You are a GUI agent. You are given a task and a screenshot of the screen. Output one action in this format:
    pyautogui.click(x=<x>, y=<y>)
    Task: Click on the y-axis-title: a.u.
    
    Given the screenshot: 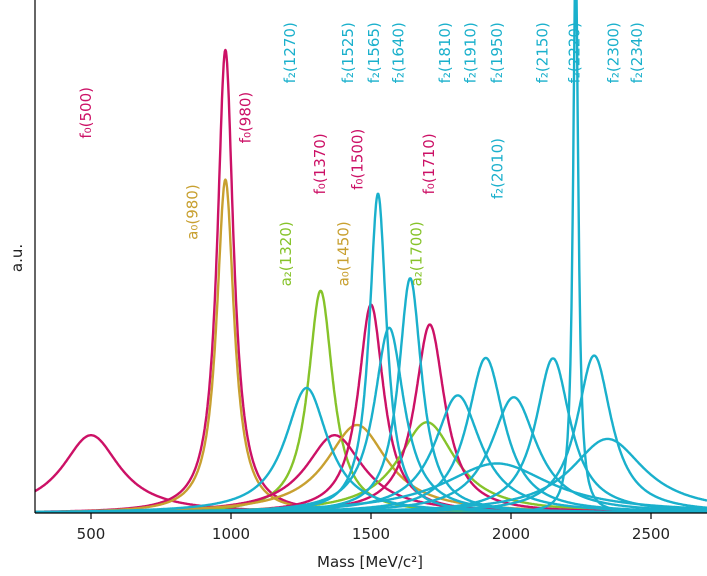 What is the action you would take?
    pyautogui.click(x=17, y=258)
    